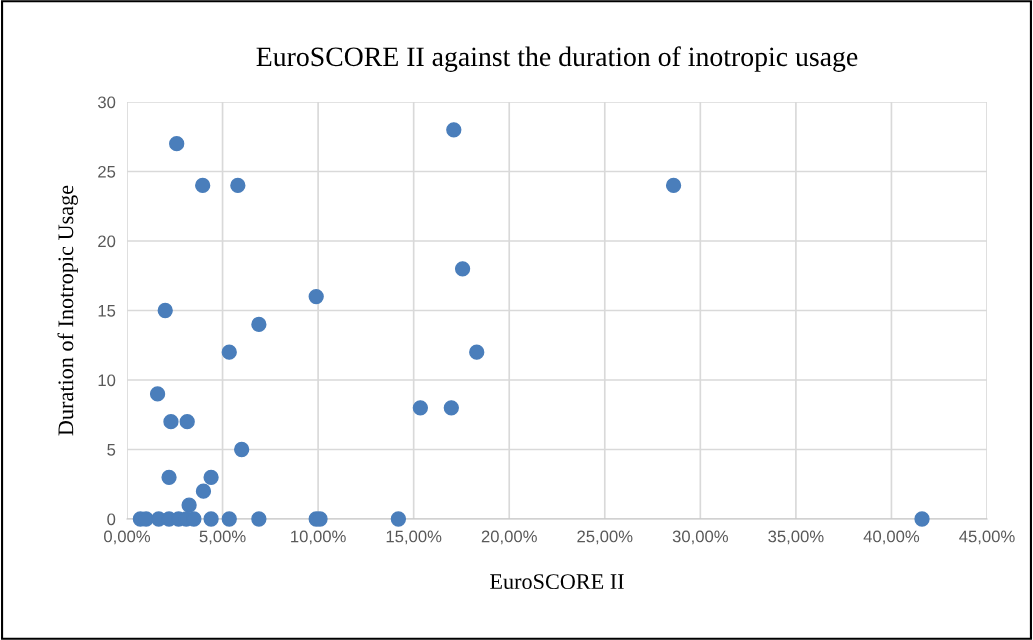  Describe the element at coordinates (318, 537) in the screenshot. I see `x-tick-label: 10,00%` at that location.